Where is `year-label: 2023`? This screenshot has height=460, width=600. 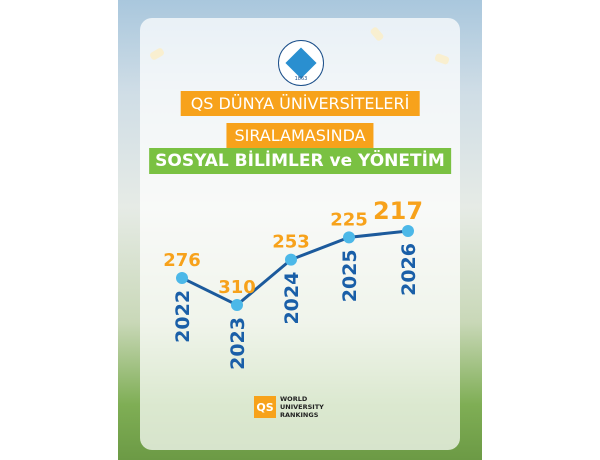
year-label: 2023 is located at coordinates (238, 343).